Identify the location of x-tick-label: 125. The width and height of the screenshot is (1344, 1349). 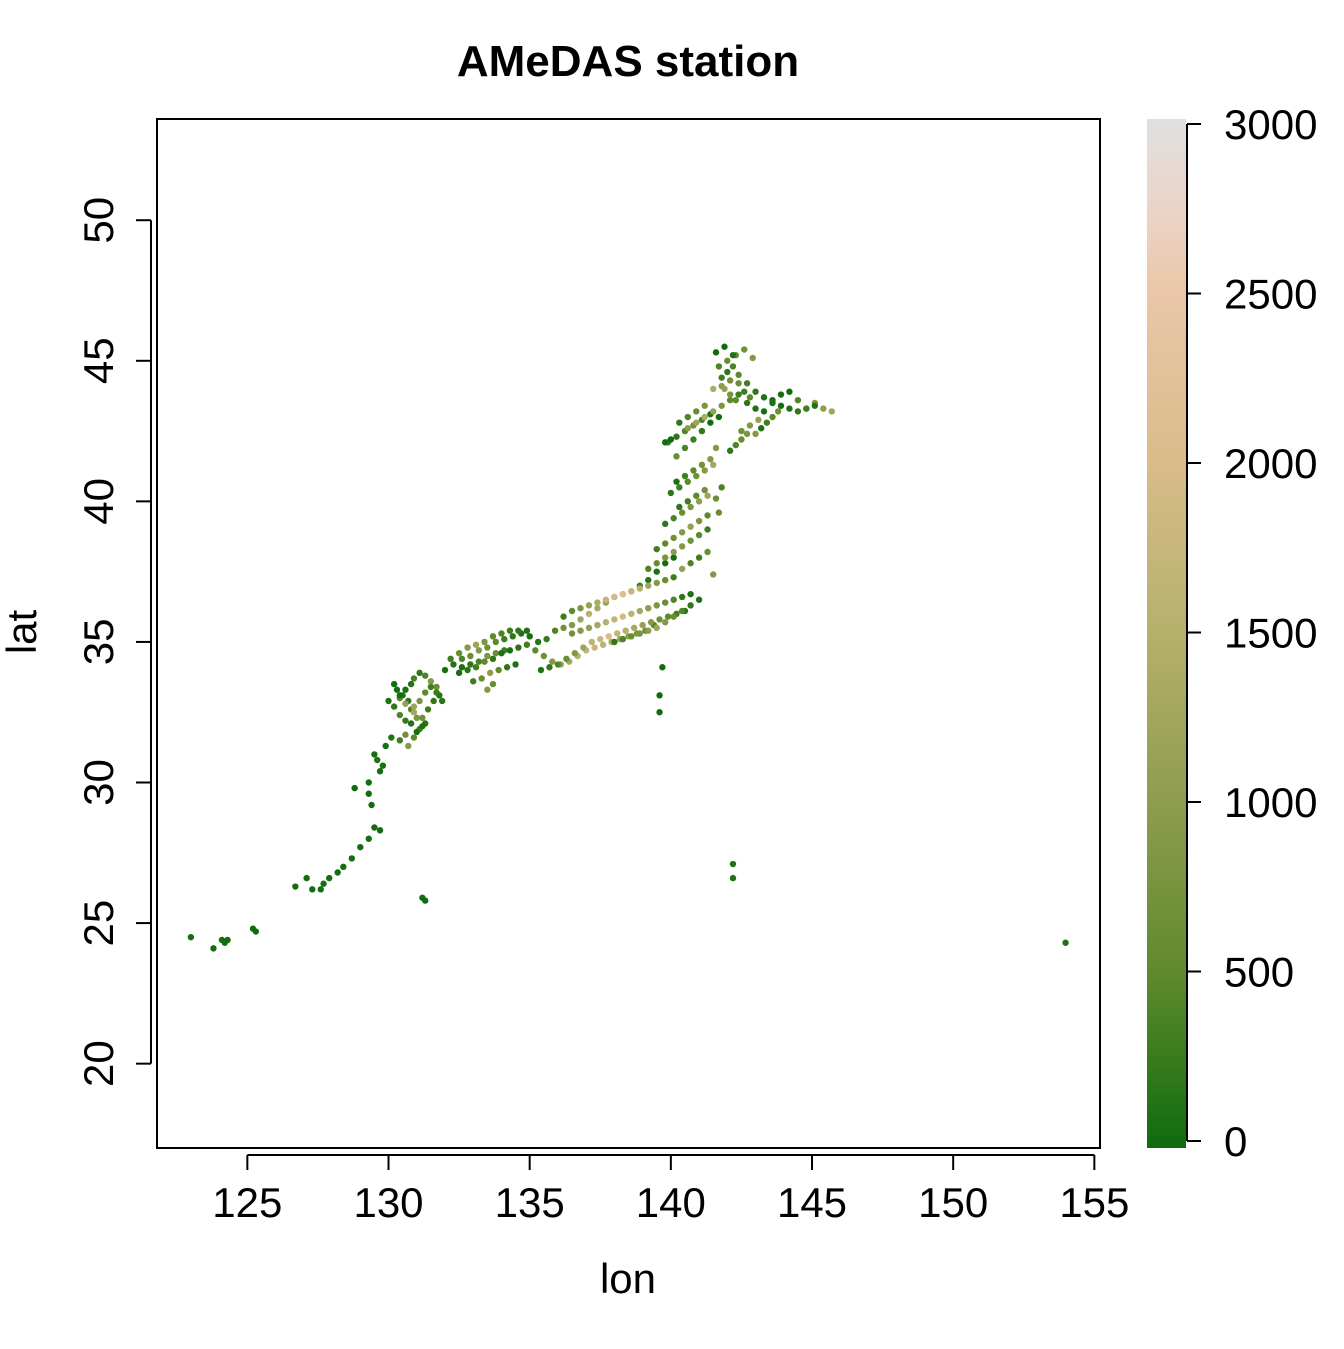
(247, 1202).